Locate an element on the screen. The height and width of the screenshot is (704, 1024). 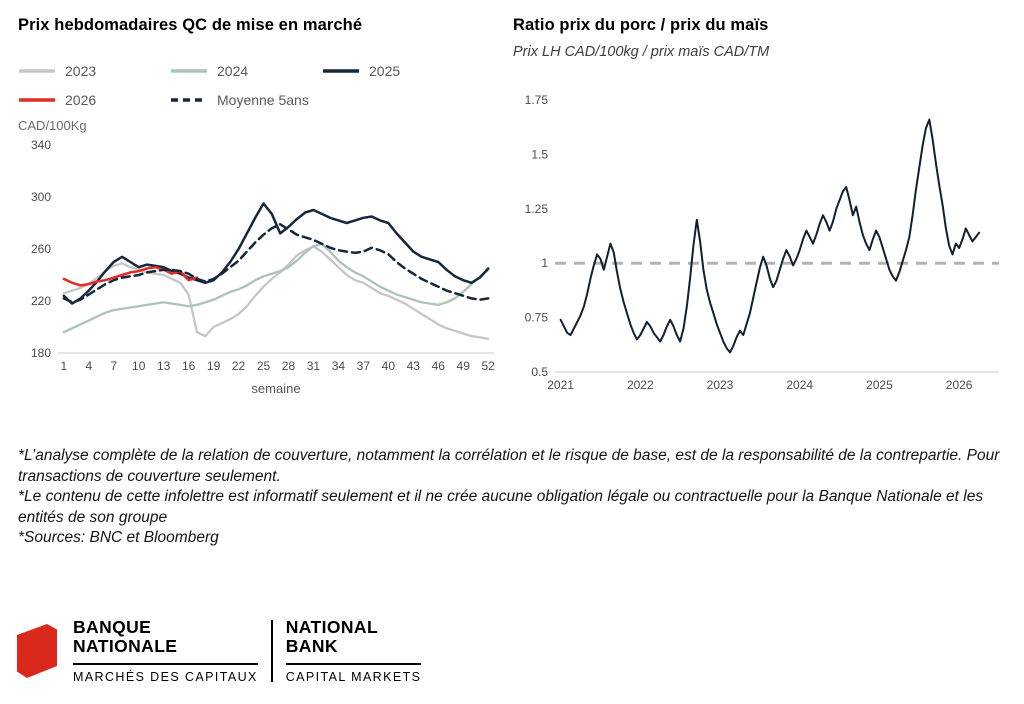
svg-text: 10 is located at coordinates (139, 366).